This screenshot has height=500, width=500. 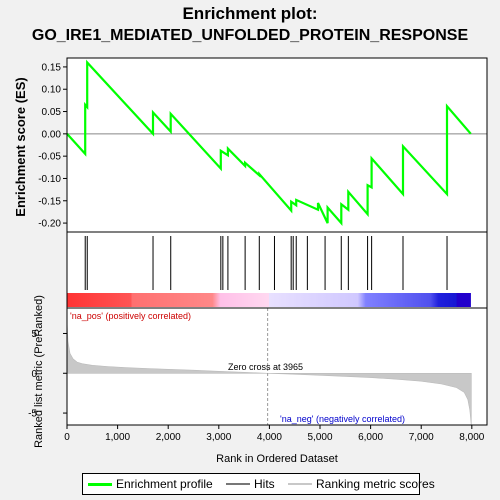 What do you see at coordinates (117, 437) in the screenshot?
I see `rank-xtick-label: 1,000` at bounding box center [117, 437].